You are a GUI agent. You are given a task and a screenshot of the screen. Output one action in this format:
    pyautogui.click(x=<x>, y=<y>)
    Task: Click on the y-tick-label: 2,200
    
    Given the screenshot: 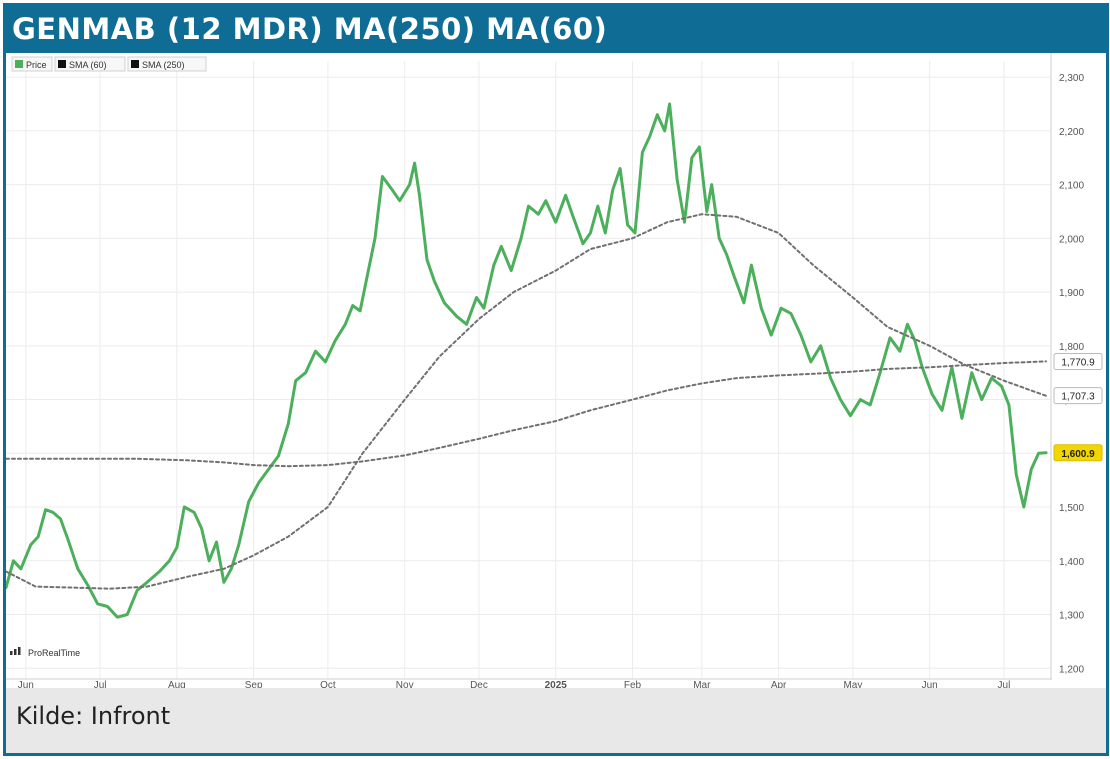 What is the action you would take?
    pyautogui.click(x=1071, y=132)
    